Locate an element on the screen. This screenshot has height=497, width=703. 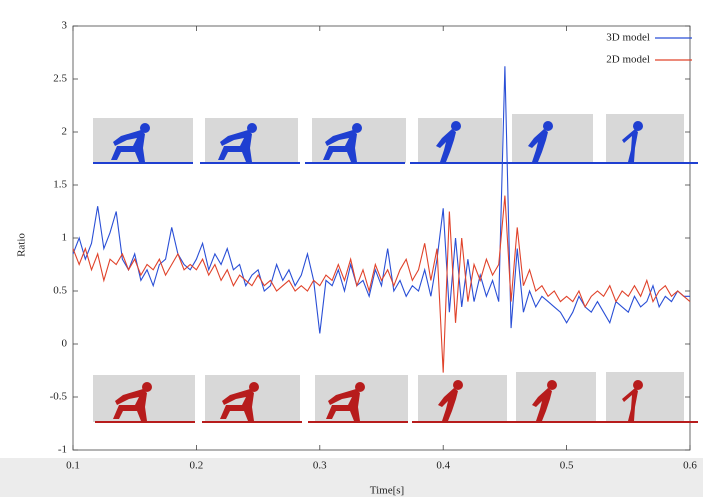
y-tick-label: 1 is located at coordinates (65, 238).